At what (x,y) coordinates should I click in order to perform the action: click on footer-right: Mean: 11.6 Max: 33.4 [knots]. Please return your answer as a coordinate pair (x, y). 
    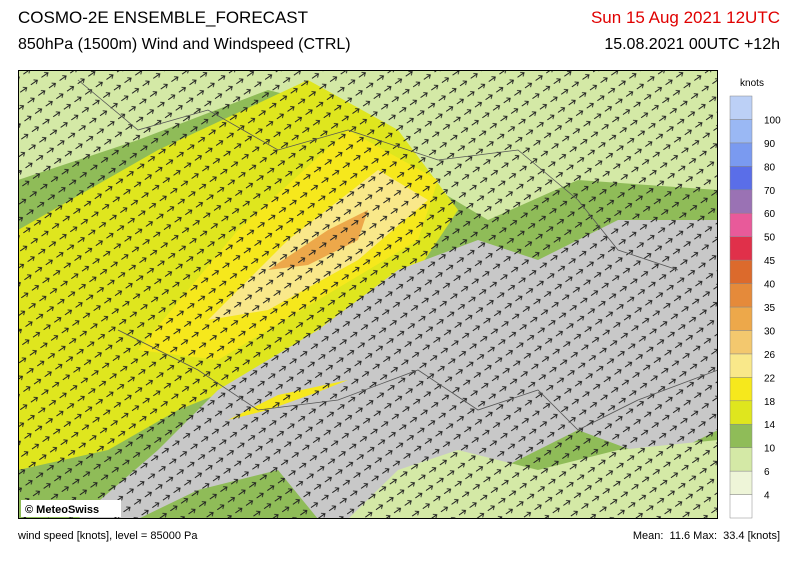
    Looking at the image, I should click on (706, 536).